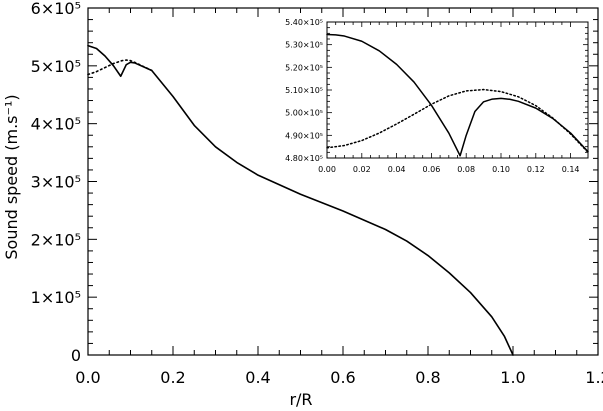 The image size is (603, 411). I want to click on inset-x-tick-label: 0.06, so click(431, 169).